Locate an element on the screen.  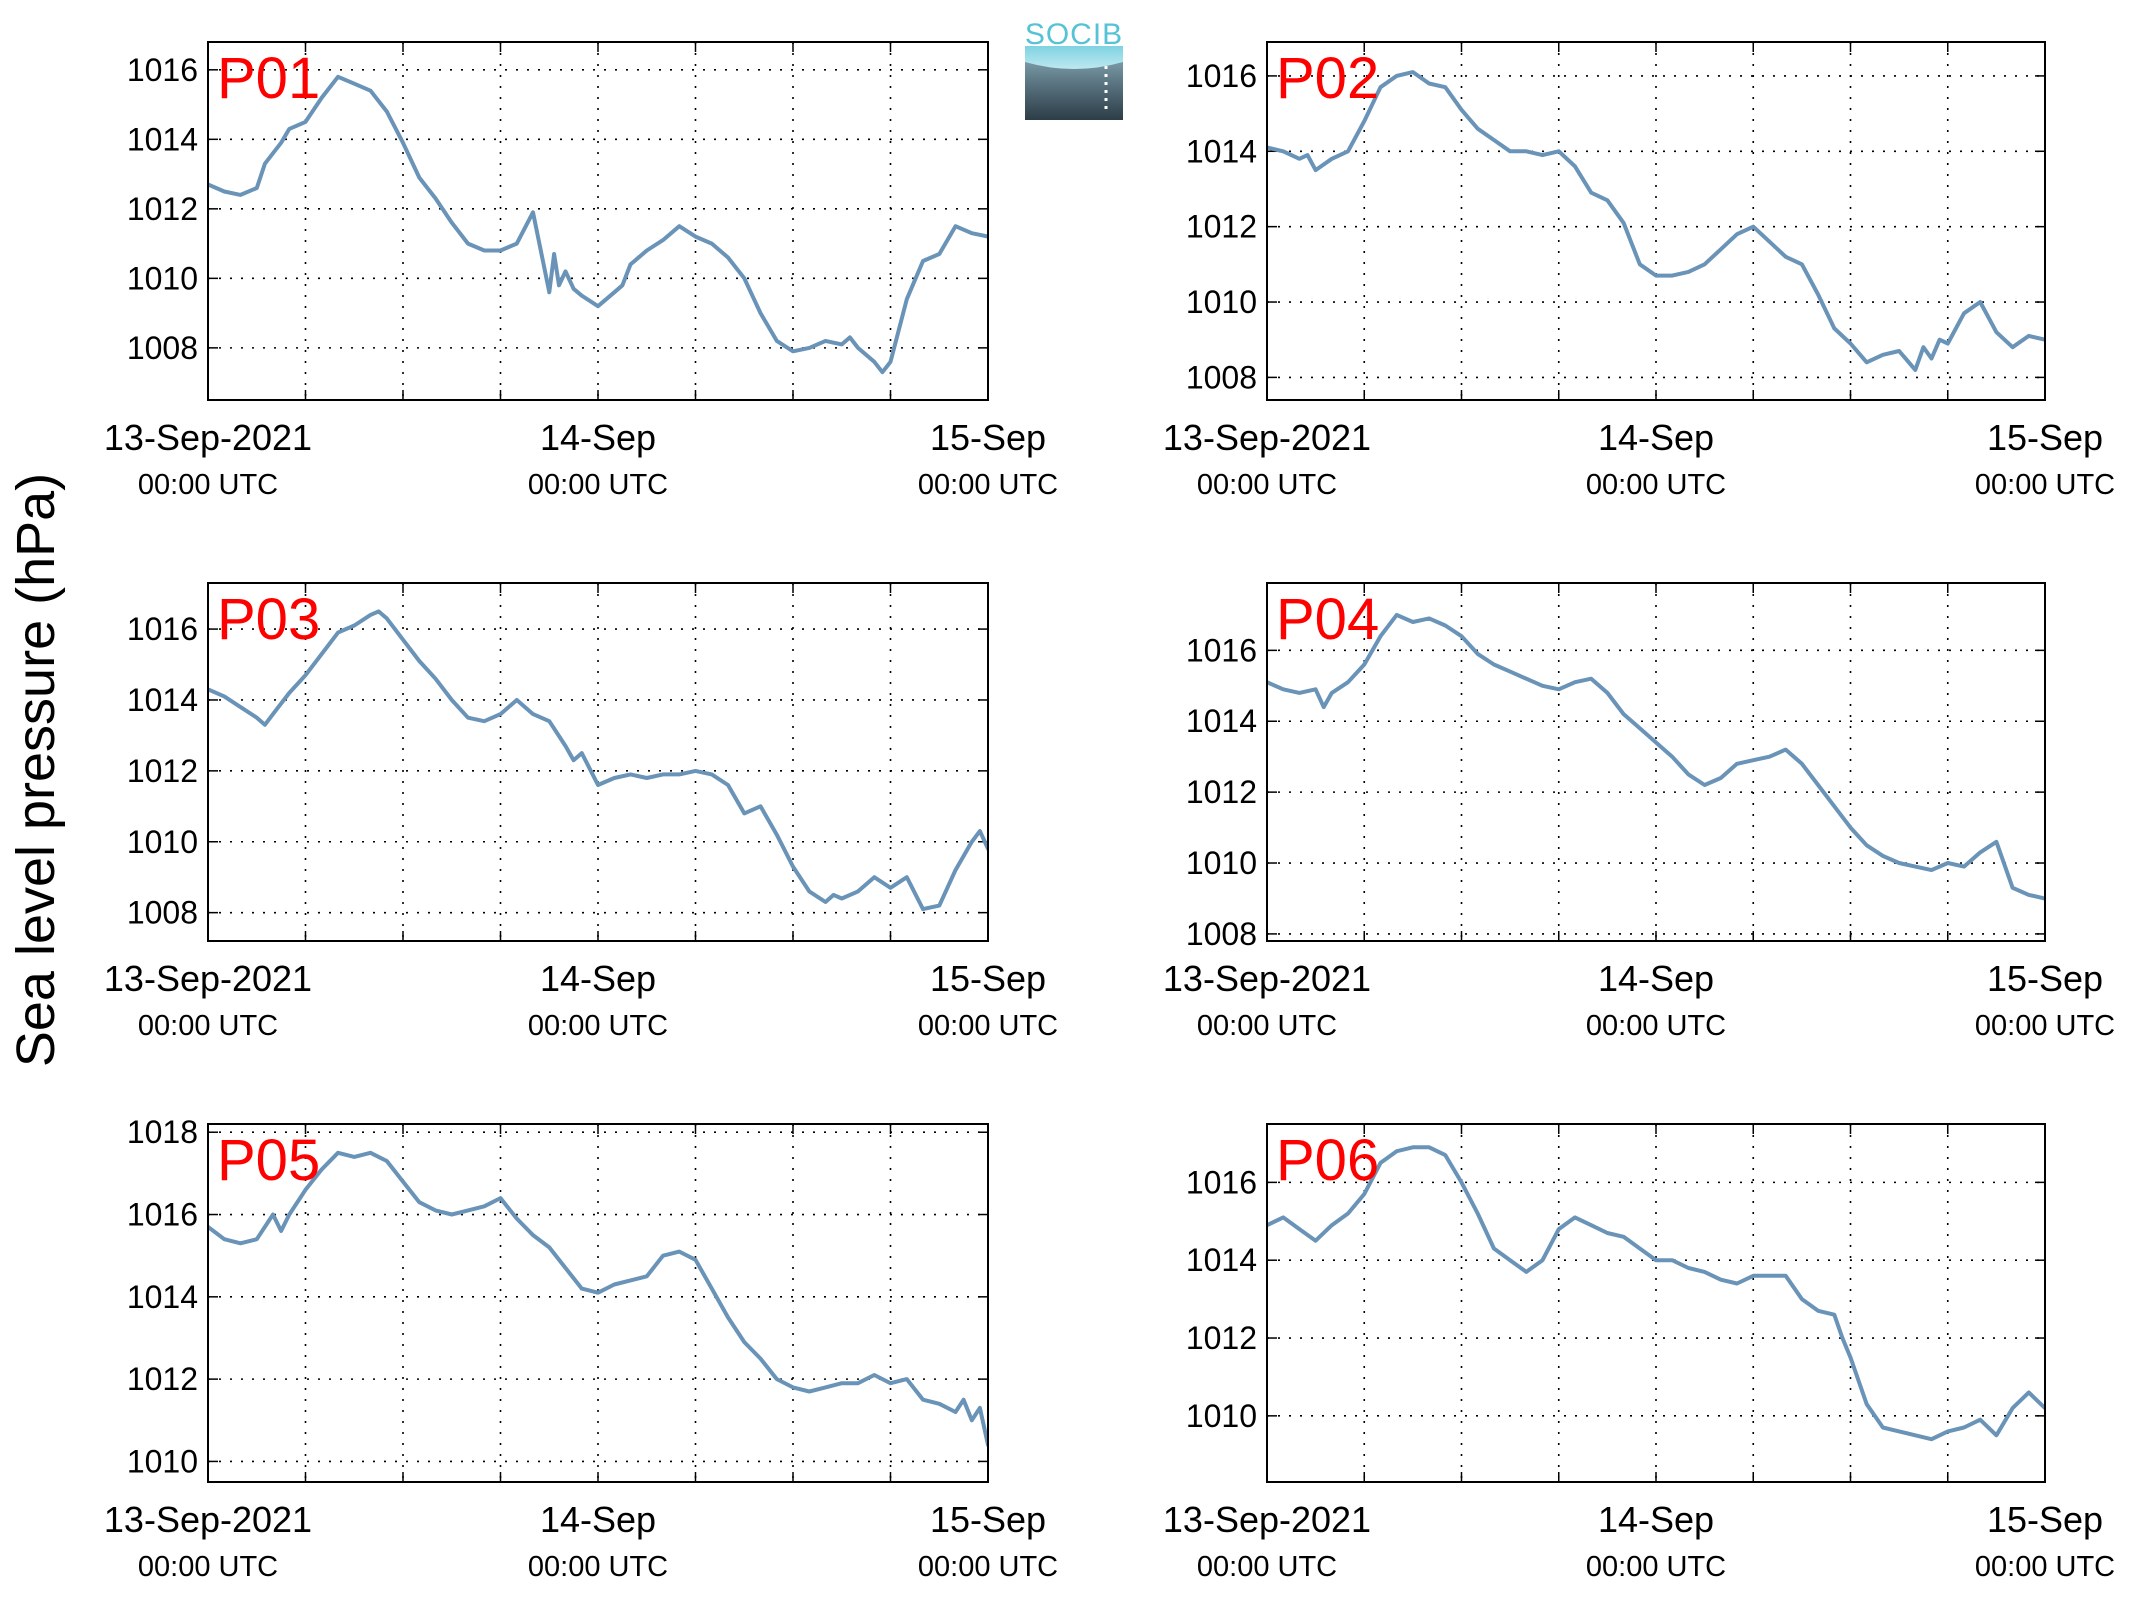
series-line-p01 is located at coordinates (598, 224).